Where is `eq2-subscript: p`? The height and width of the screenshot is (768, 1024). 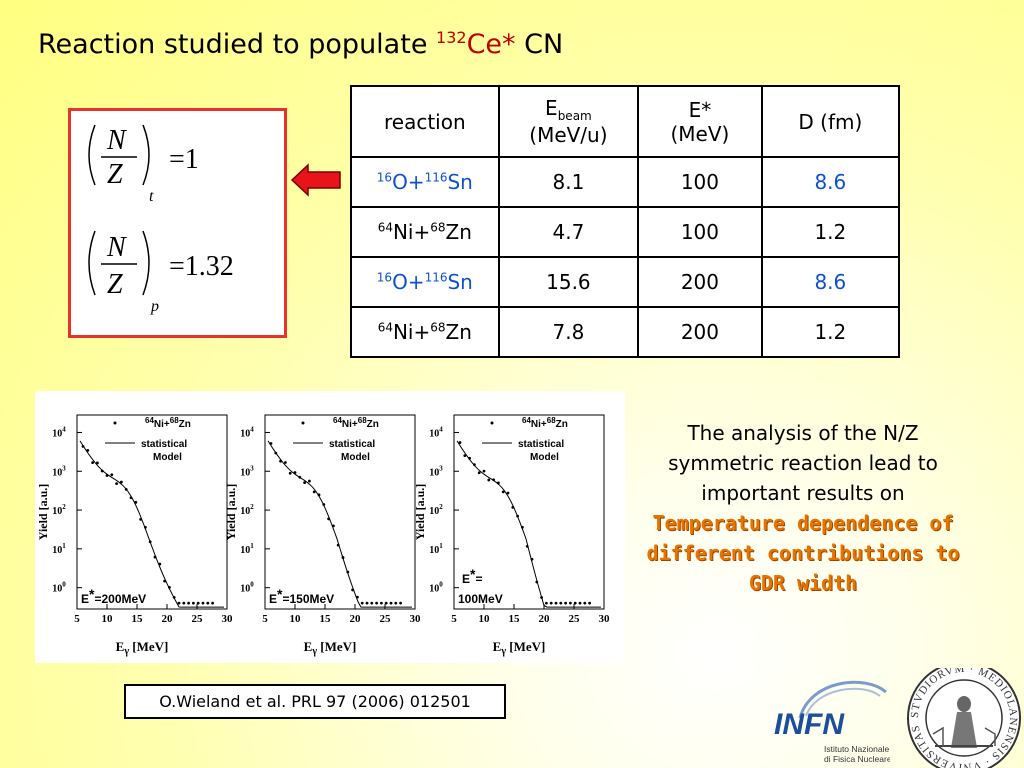 eq2-subscript: p is located at coordinates (154, 306).